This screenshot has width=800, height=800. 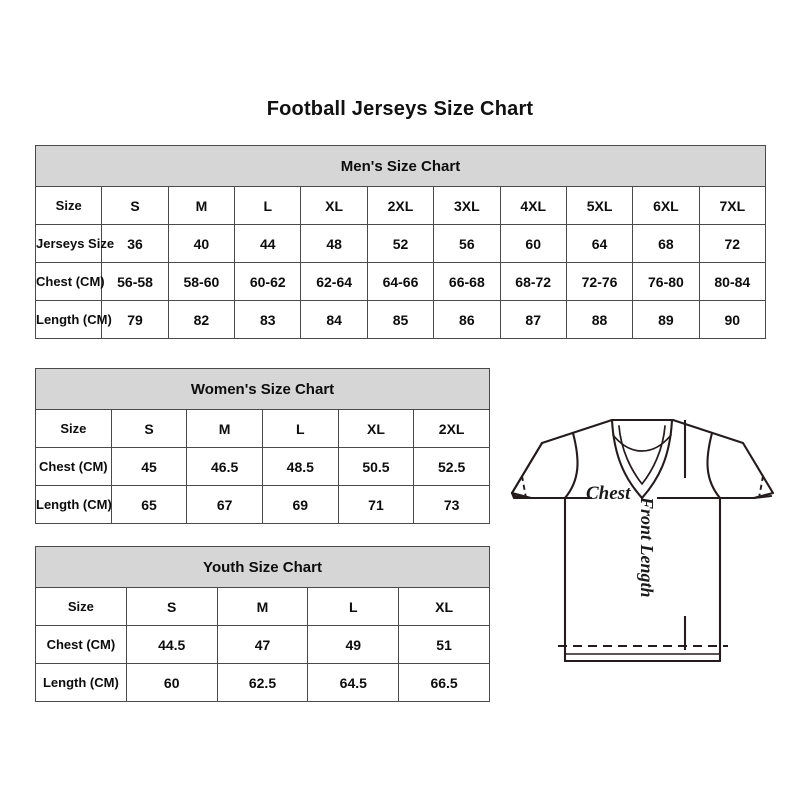 I want to click on mens-chest-s: 56-58, so click(x=135, y=281).